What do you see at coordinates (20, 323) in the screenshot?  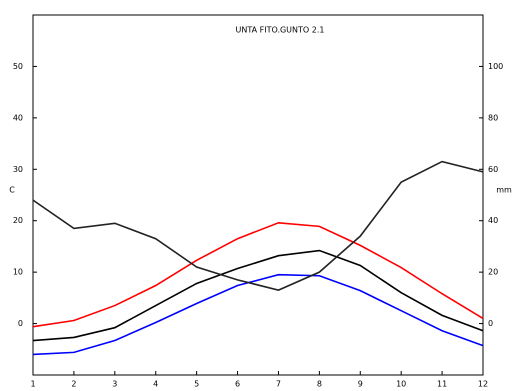 I see `y-tick-label: 0` at bounding box center [20, 323].